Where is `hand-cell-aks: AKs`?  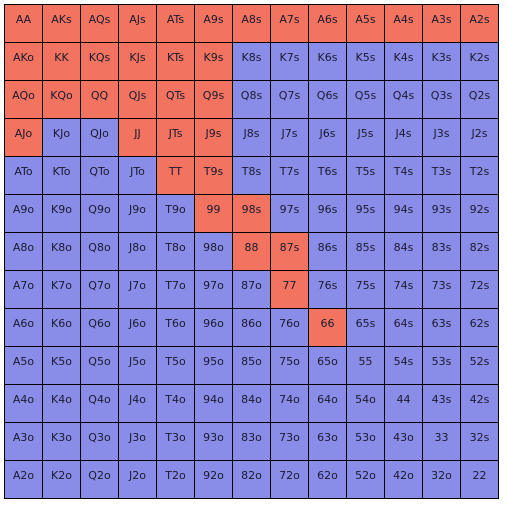
hand-cell-aks: AKs is located at coordinates (62, 24).